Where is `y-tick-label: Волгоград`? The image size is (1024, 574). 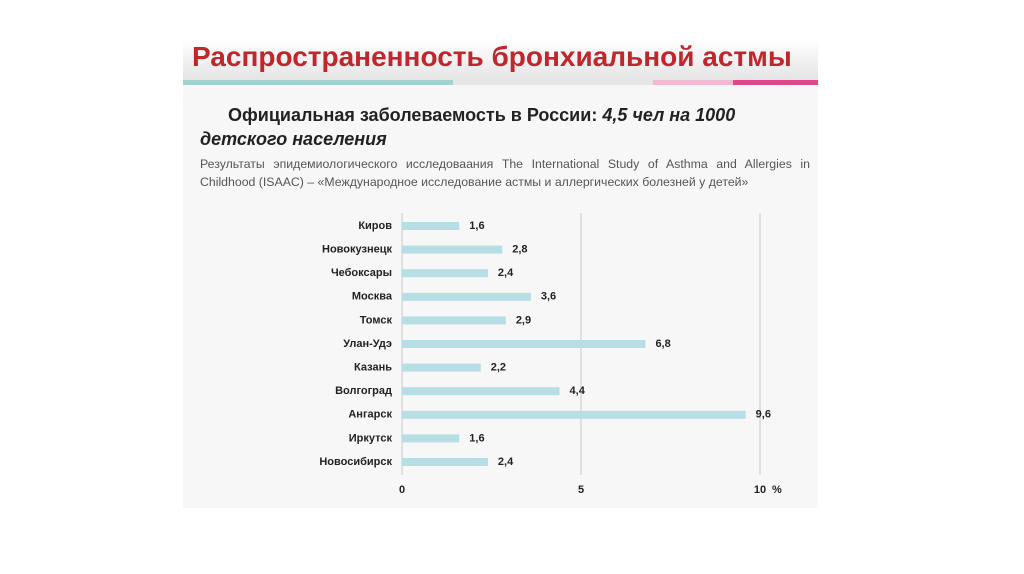 y-tick-label: Волгоград is located at coordinates (363, 391).